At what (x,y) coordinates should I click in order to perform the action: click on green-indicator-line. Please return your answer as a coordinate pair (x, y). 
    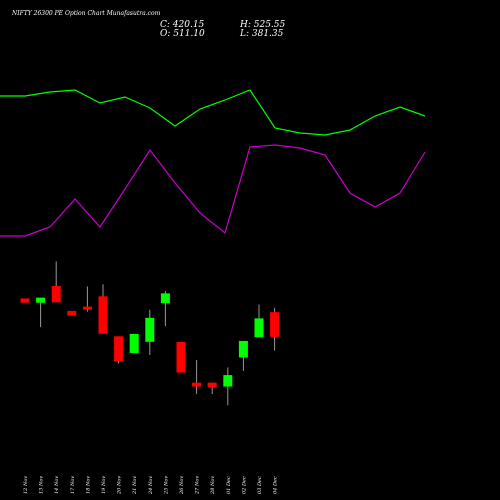
    Looking at the image, I should click on (213, 112).